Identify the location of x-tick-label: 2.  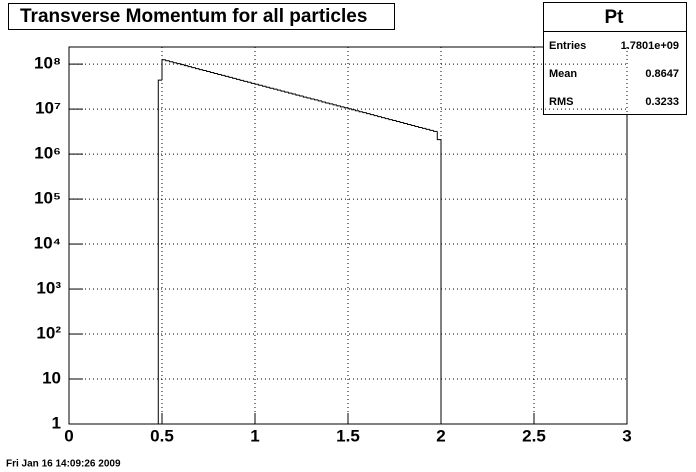
(440, 435).